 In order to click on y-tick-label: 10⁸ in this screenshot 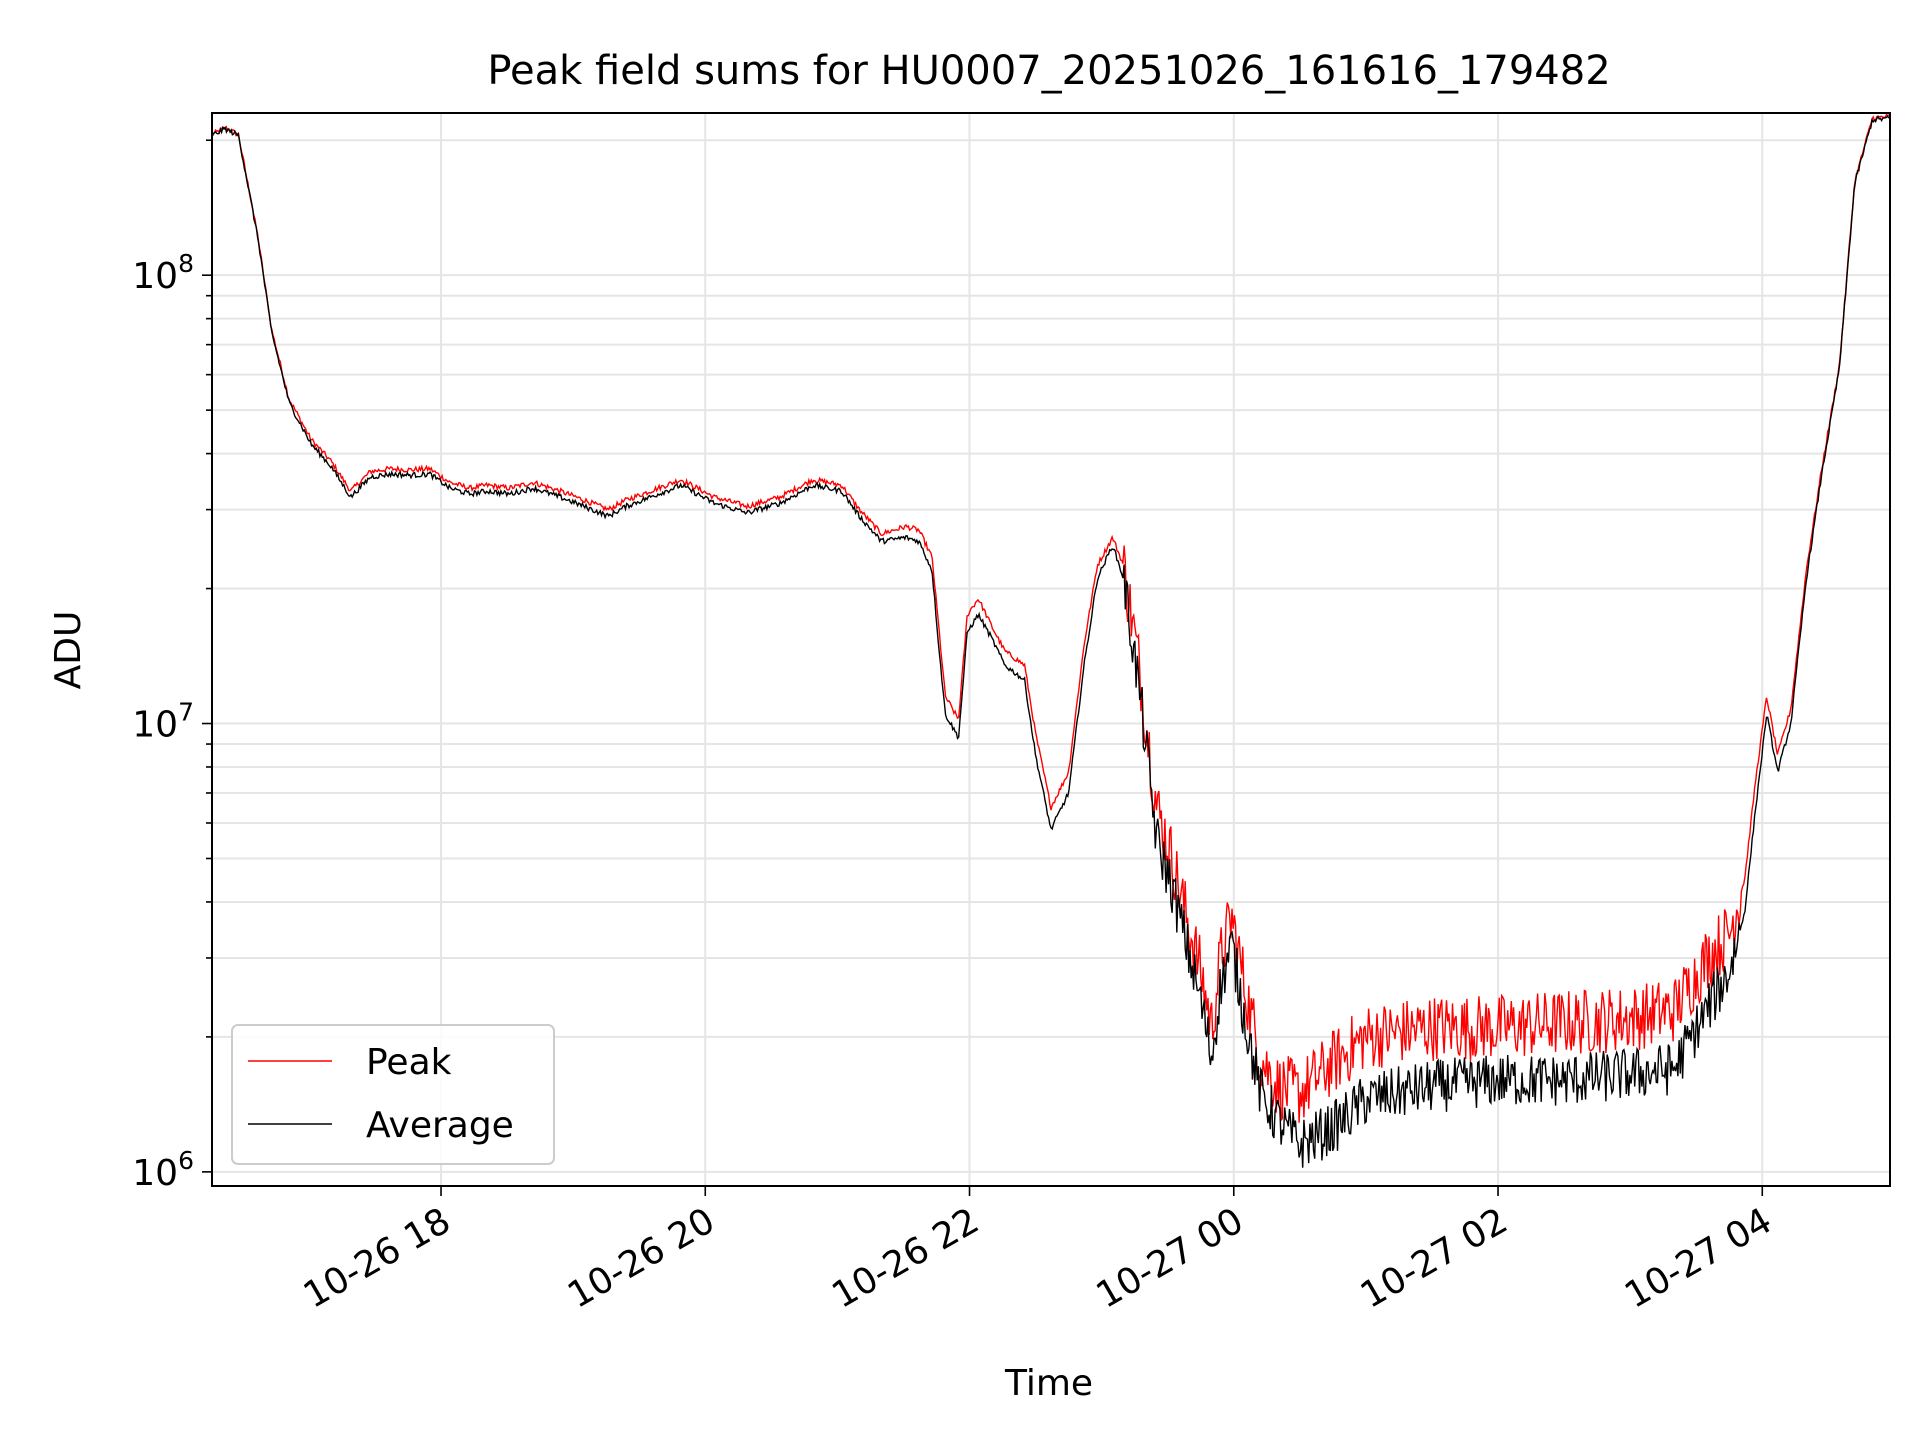, I will do `click(163, 273)`.